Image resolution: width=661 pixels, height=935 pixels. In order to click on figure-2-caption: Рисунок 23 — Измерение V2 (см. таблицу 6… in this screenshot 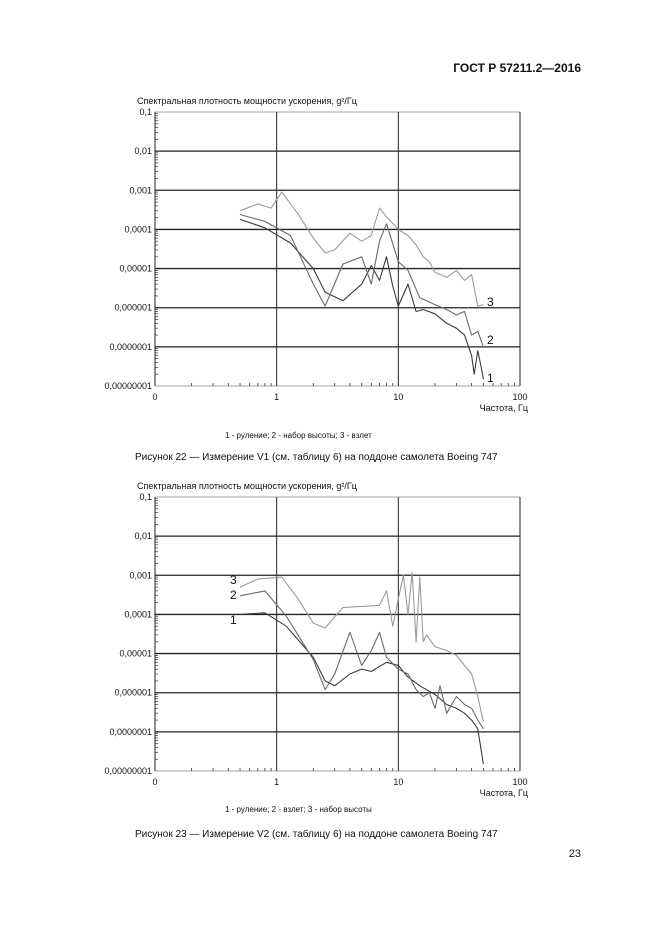, I will do `click(316, 834)`.